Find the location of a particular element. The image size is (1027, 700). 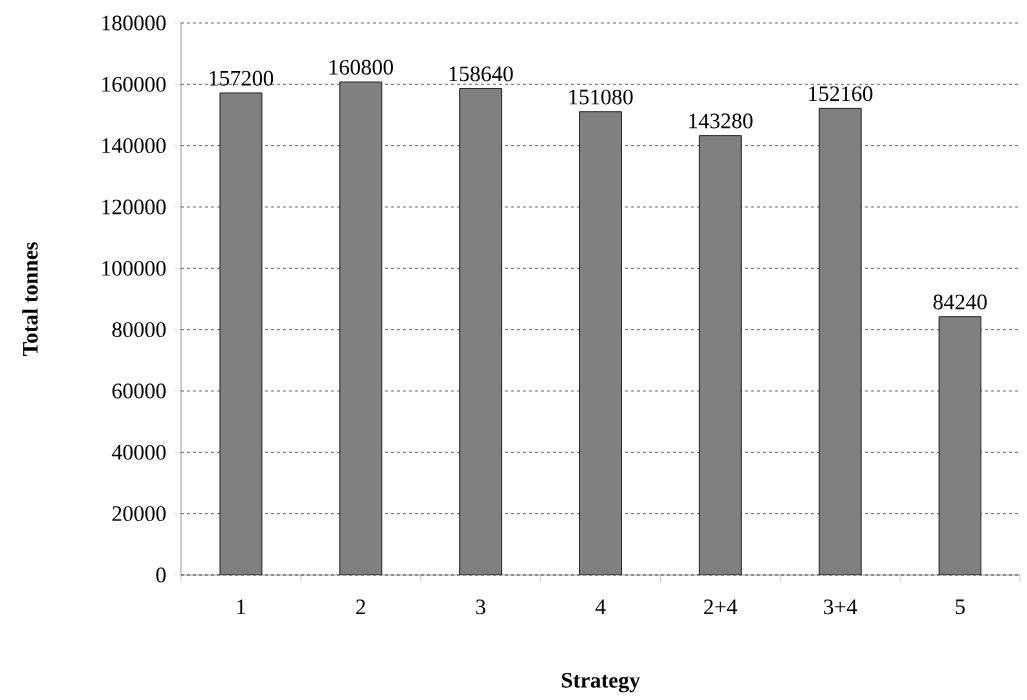

y-tick-label: 140000 is located at coordinates (134, 146).